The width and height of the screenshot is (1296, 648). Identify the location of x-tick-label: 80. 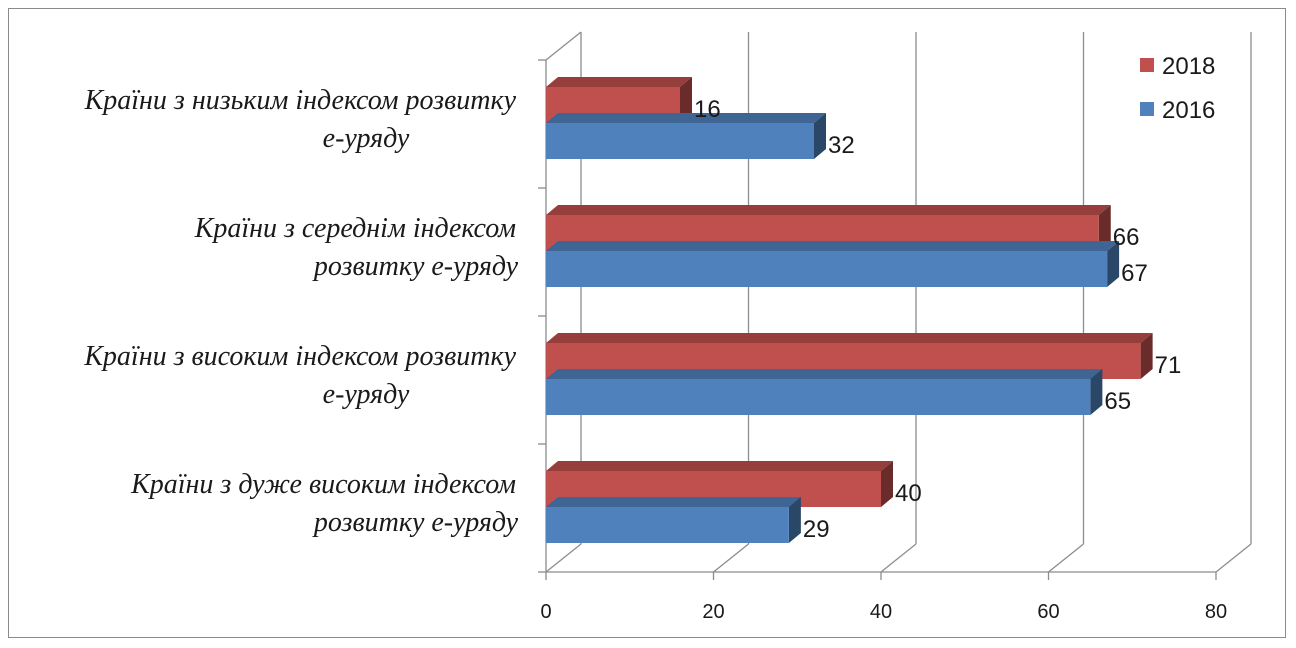
(1216, 612).